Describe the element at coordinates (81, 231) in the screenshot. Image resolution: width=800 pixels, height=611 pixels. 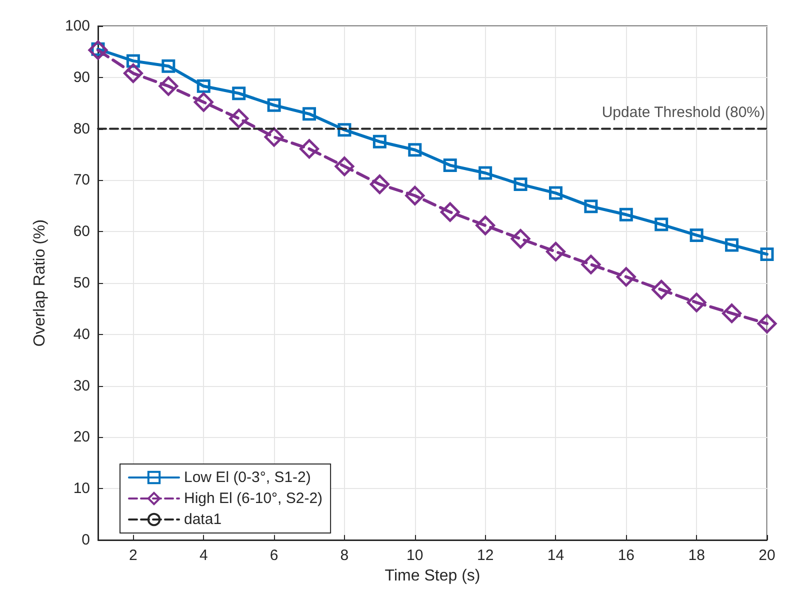
I see `y-tick-label: 60` at that location.